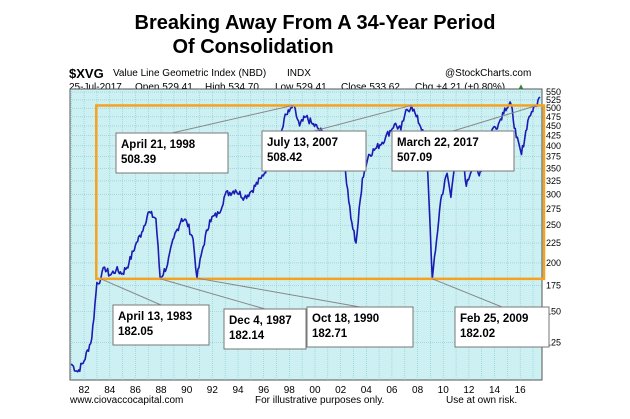 Image resolution: width=630 pixels, height=419 pixels. What do you see at coordinates (553, 194) in the screenshot?
I see `y-tick-label: 300` at bounding box center [553, 194].